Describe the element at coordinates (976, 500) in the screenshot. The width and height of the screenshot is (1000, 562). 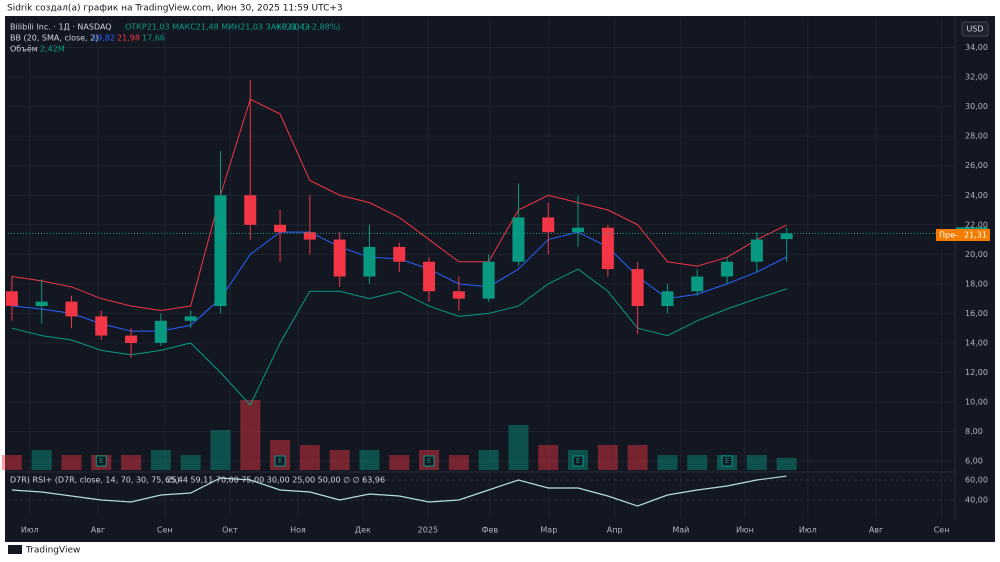
I see `y-tick-label: 40,00` at that location.